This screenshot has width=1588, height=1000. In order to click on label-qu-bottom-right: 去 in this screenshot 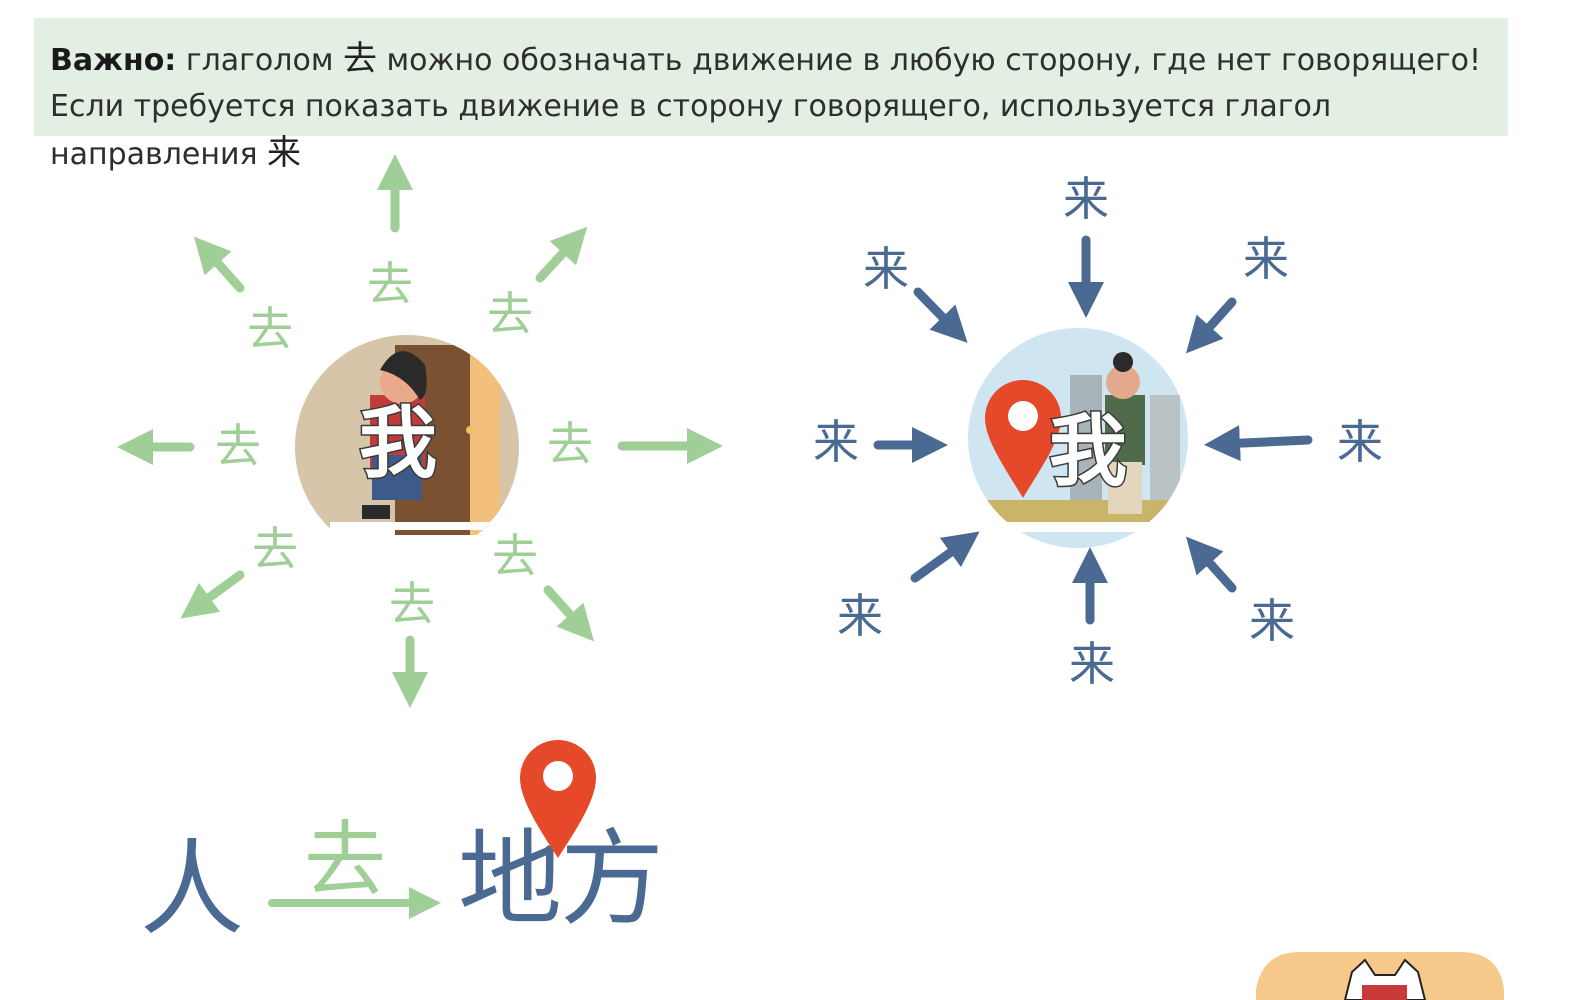, I will do `click(515, 556)`.